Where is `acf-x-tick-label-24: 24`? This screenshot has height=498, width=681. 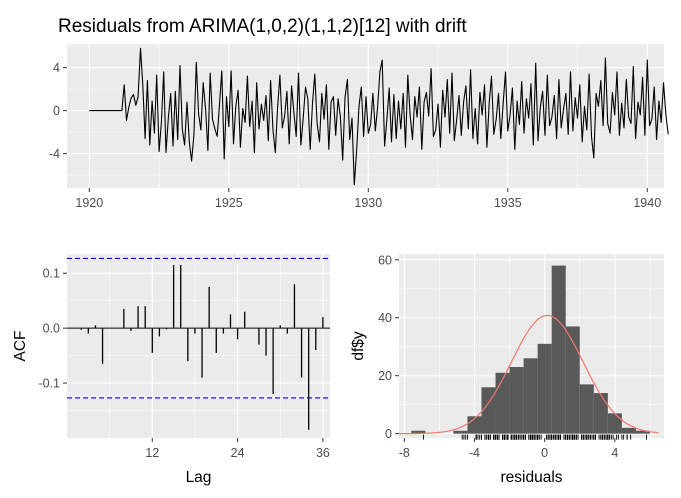 acf-x-tick-label-24: 24 is located at coordinates (238, 453).